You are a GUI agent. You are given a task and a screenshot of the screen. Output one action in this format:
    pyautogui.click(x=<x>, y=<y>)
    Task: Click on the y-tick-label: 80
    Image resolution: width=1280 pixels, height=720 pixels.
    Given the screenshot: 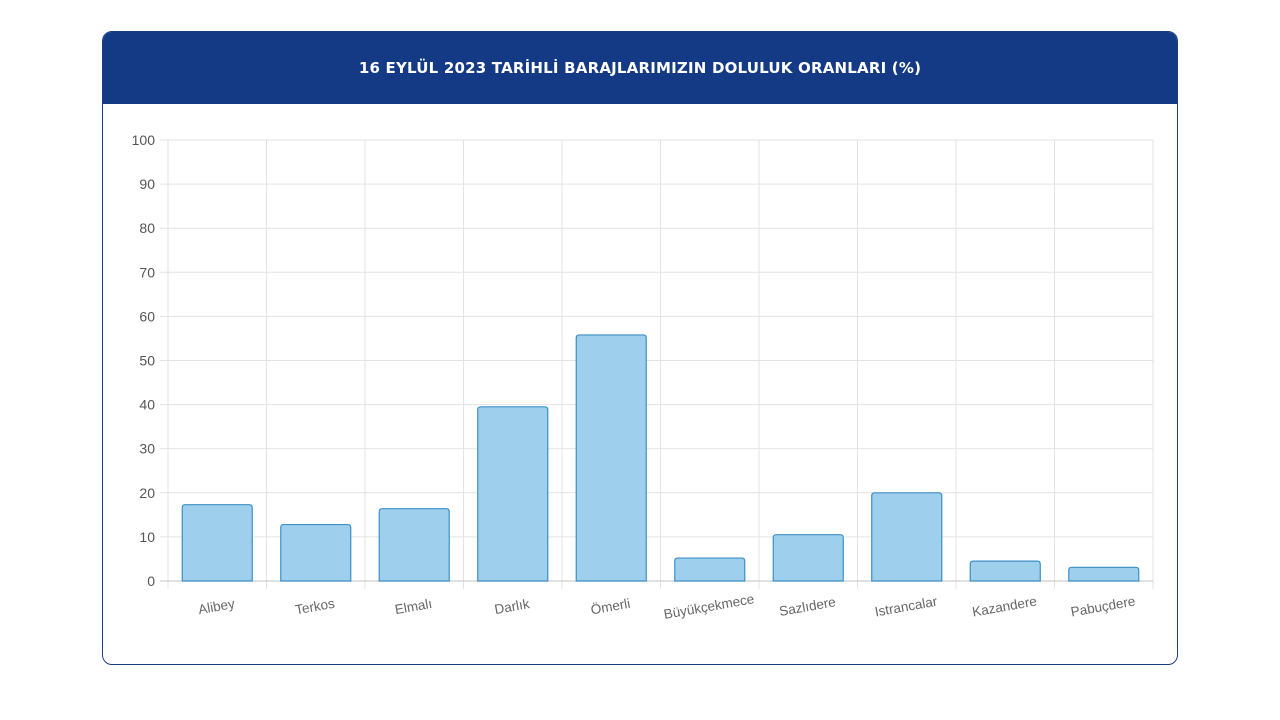 What is the action you would take?
    pyautogui.click(x=147, y=228)
    